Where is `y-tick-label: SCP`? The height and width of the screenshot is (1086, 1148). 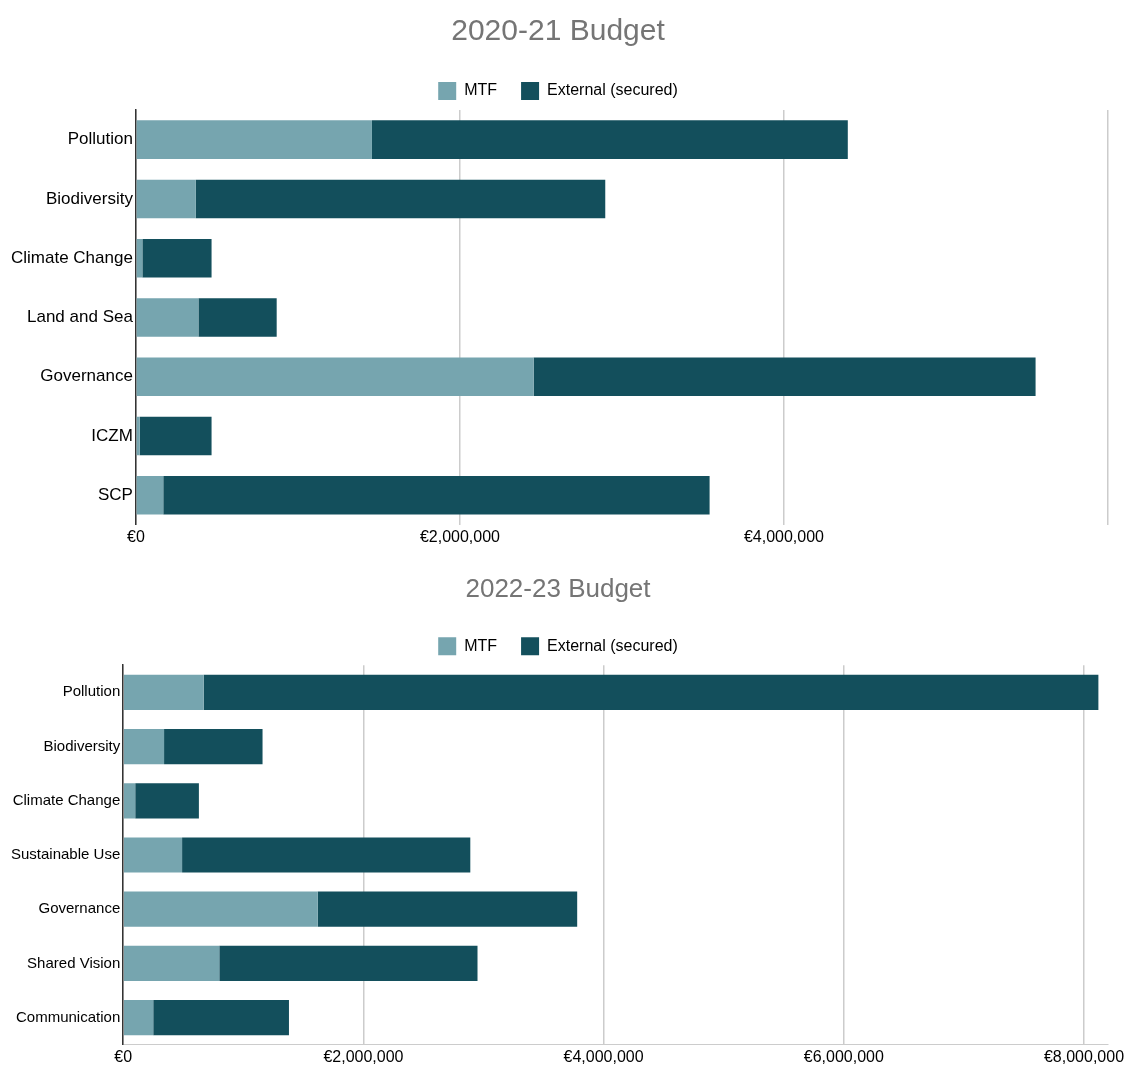 y-tick-label: SCP is located at coordinates (115, 494).